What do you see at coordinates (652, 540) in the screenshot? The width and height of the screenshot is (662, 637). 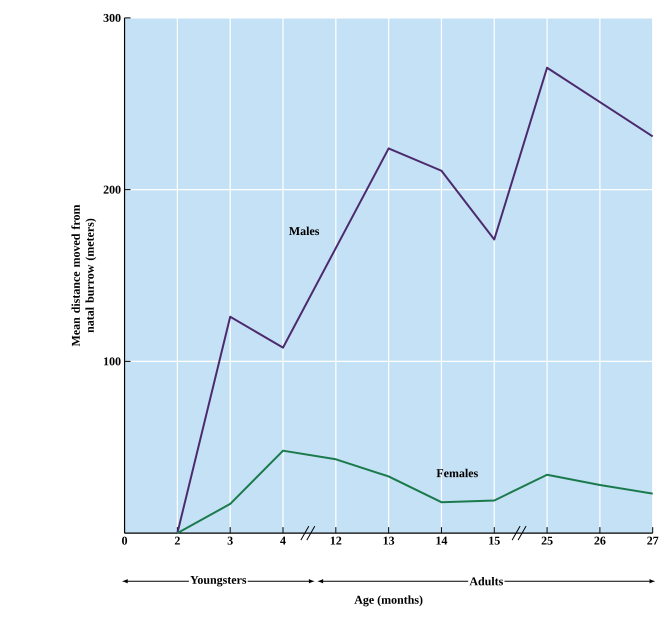 I see `x-tick-label: 27` at bounding box center [652, 540].